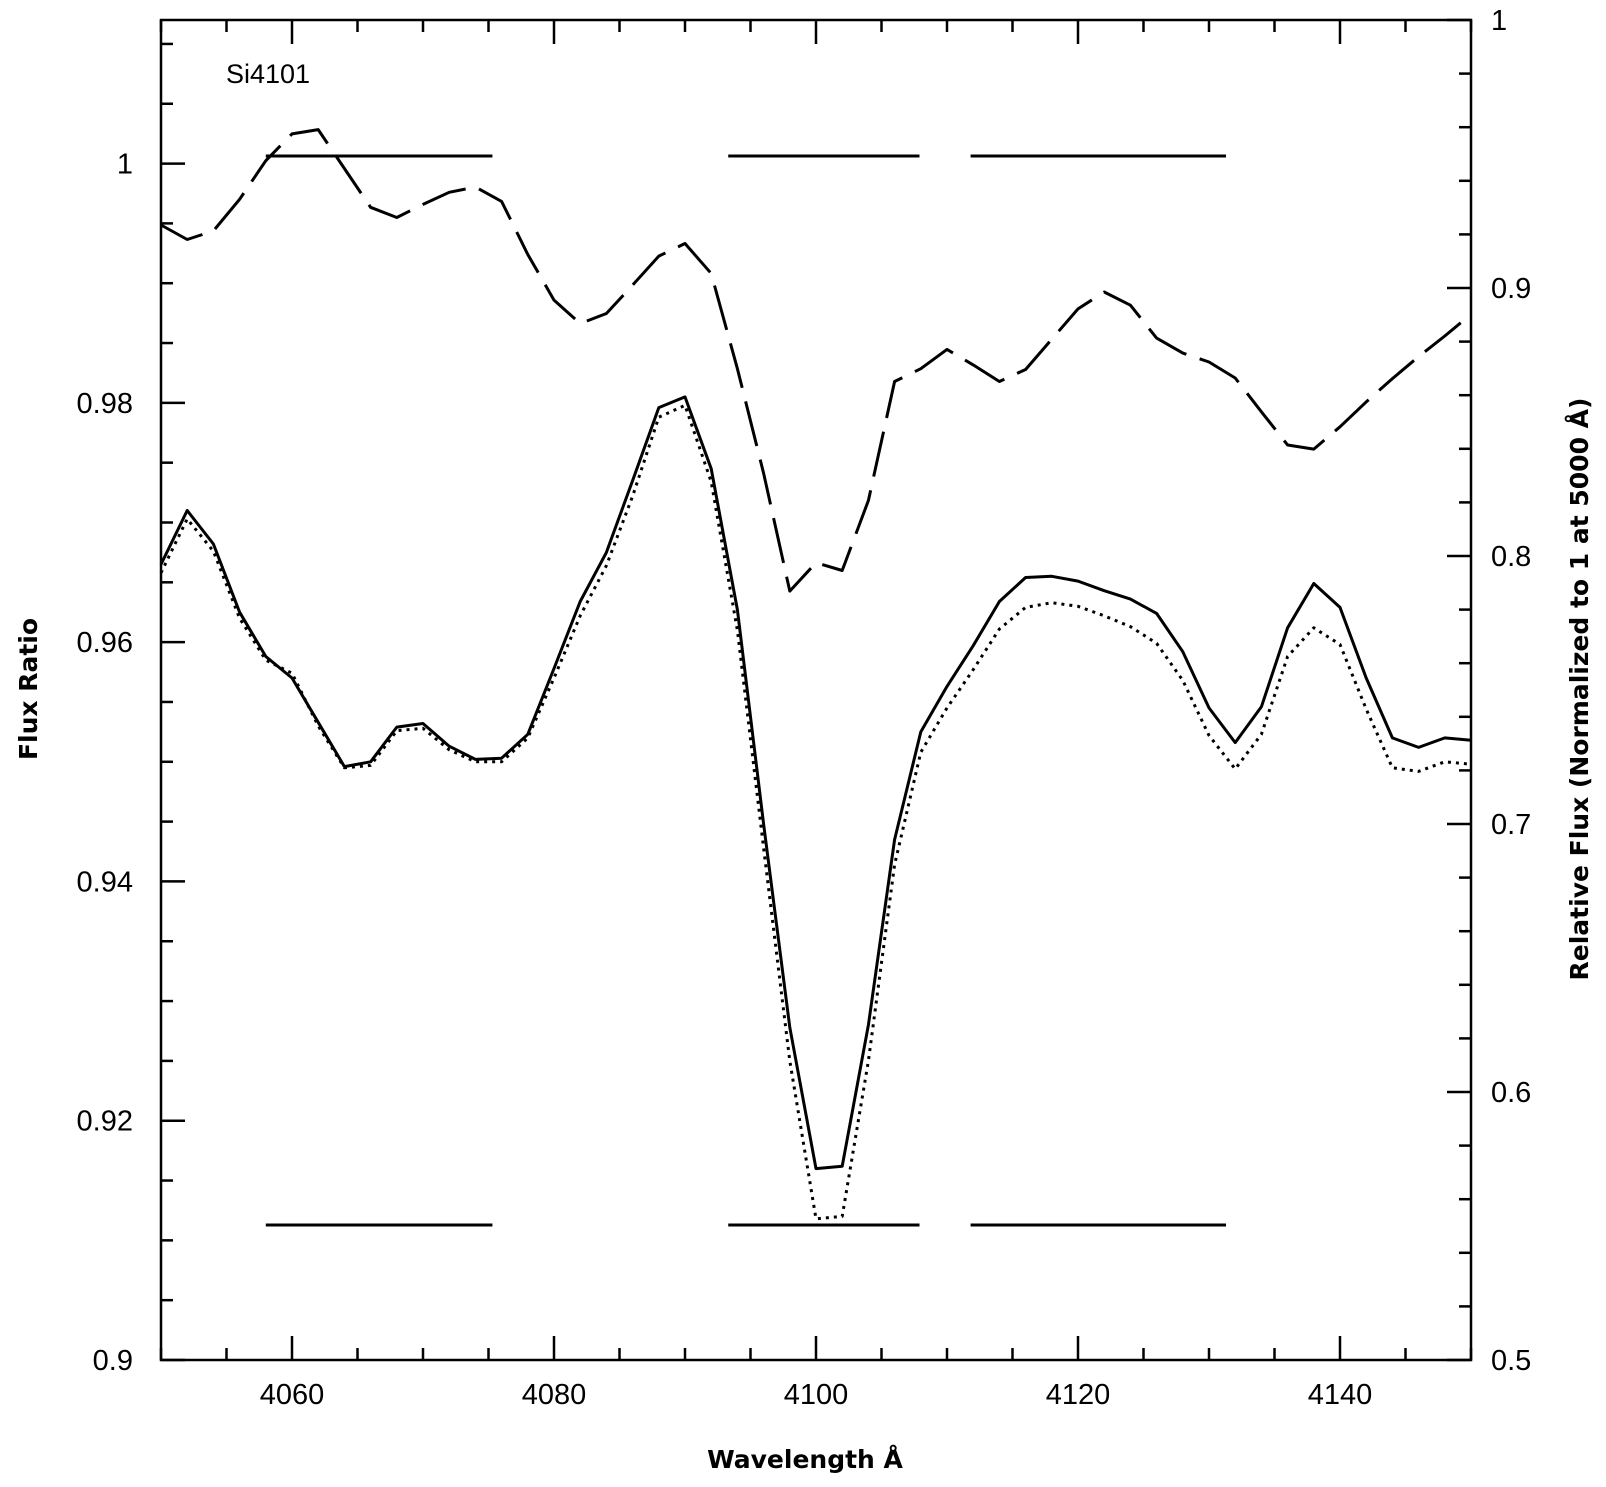 The width and height of the screenshot is (1606, 1487). Describe the element at coordinates (1511, 1093) in the screenshot. I see `y-right-tick-label: 0.6` at that location.